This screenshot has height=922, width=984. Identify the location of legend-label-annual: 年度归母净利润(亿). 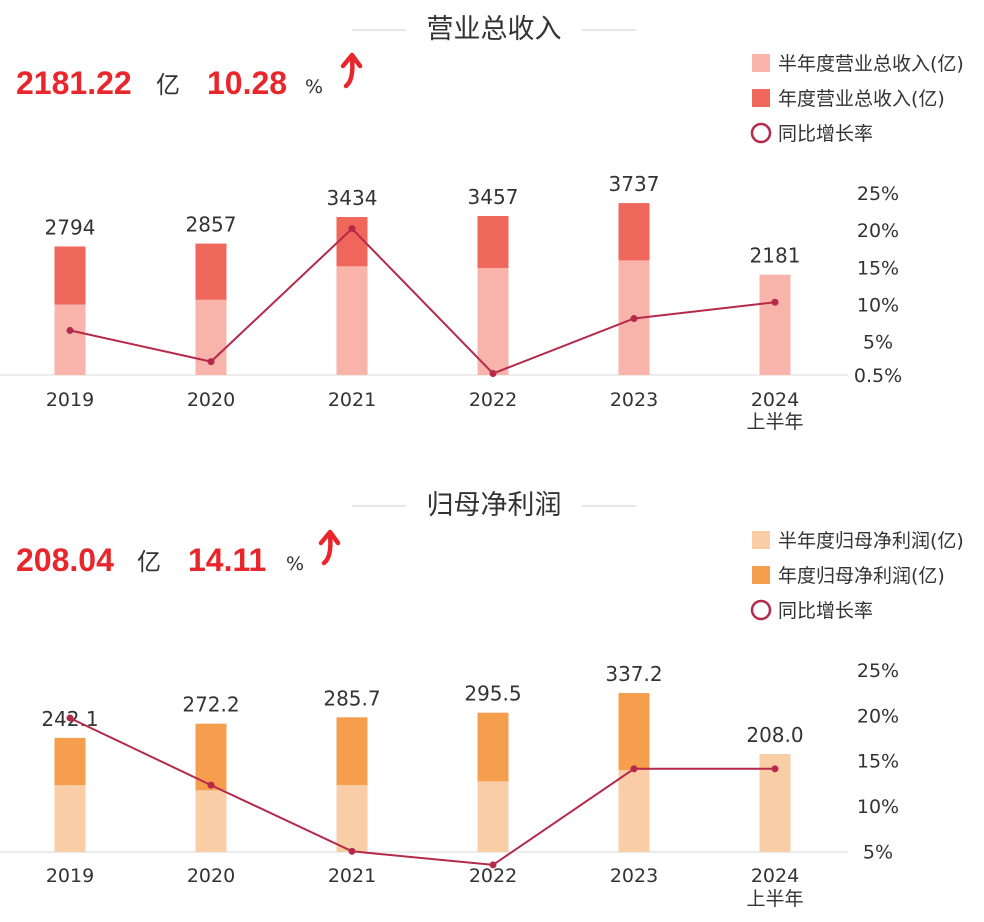
(861, 576).